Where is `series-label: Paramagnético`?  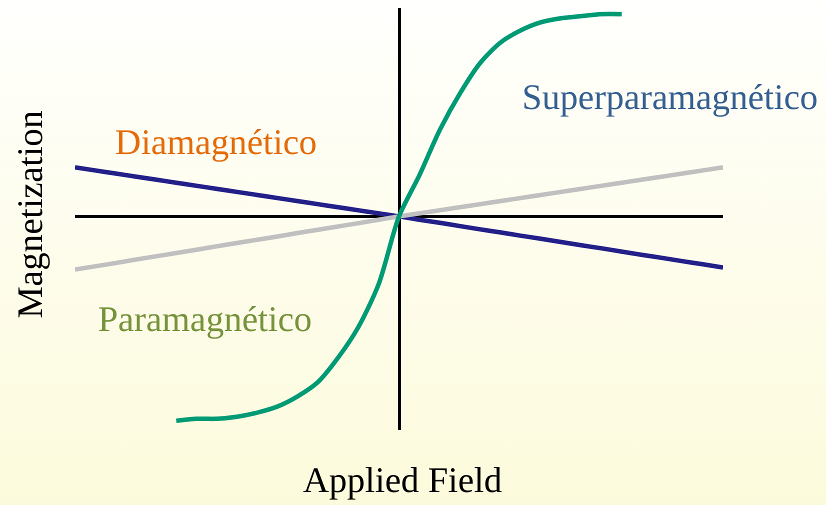
series-label: Paramagnético is located at coordinates (205, 319).